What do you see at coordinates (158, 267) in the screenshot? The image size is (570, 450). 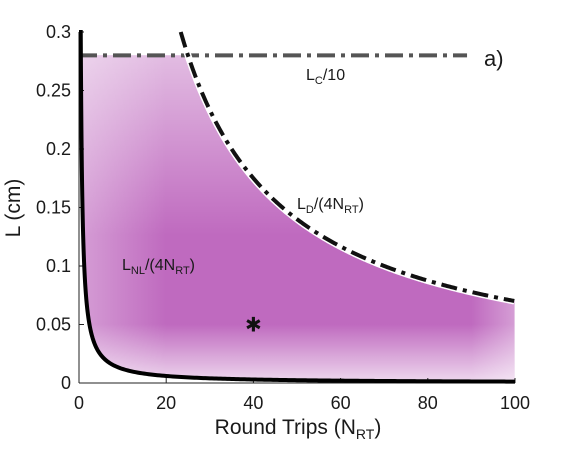 I see `series-nl-label: LNL/(4NRT)` at bounding box center [158, 267].